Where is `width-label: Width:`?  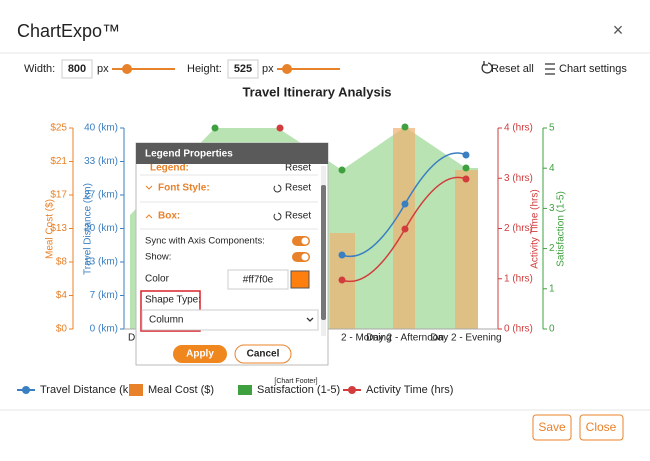
width-label: Width: is located at coordinates (39, 69).